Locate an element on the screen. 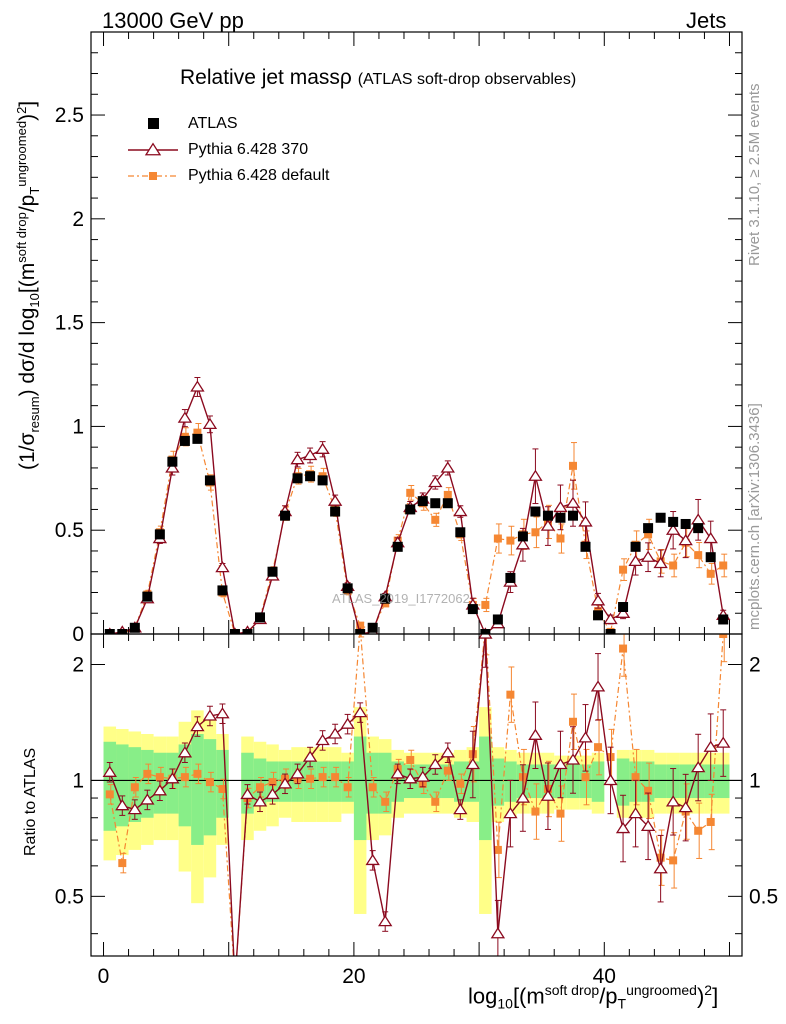 This screenshot has height=1024, width=786. legend-label-pythia-default: Pythia 6.428 default is located at coordinates (259, 175).